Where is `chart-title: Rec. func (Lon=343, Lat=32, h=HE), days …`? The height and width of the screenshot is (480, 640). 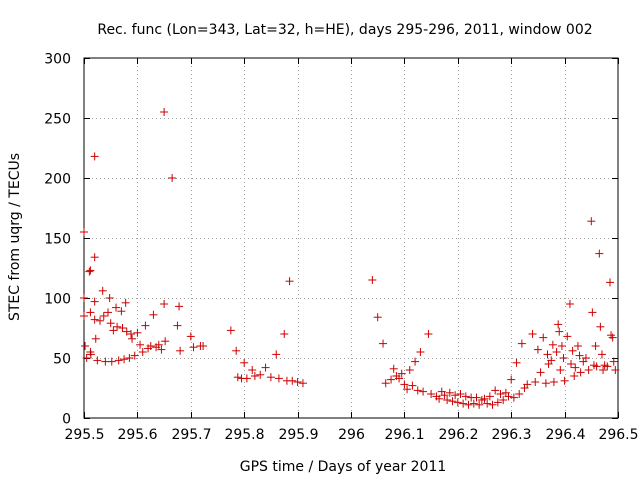 chart-title: Rec. func (Lon=343, Lat=32, h=HE), days … is located at coordinates (344, 30).